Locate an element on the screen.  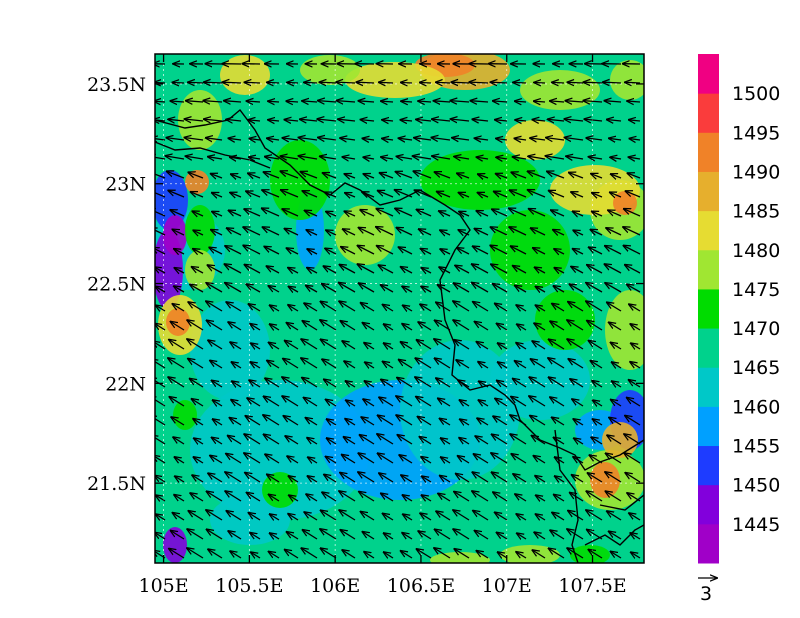
latitude-label: 22.5N is located at coordinates (116, 285).